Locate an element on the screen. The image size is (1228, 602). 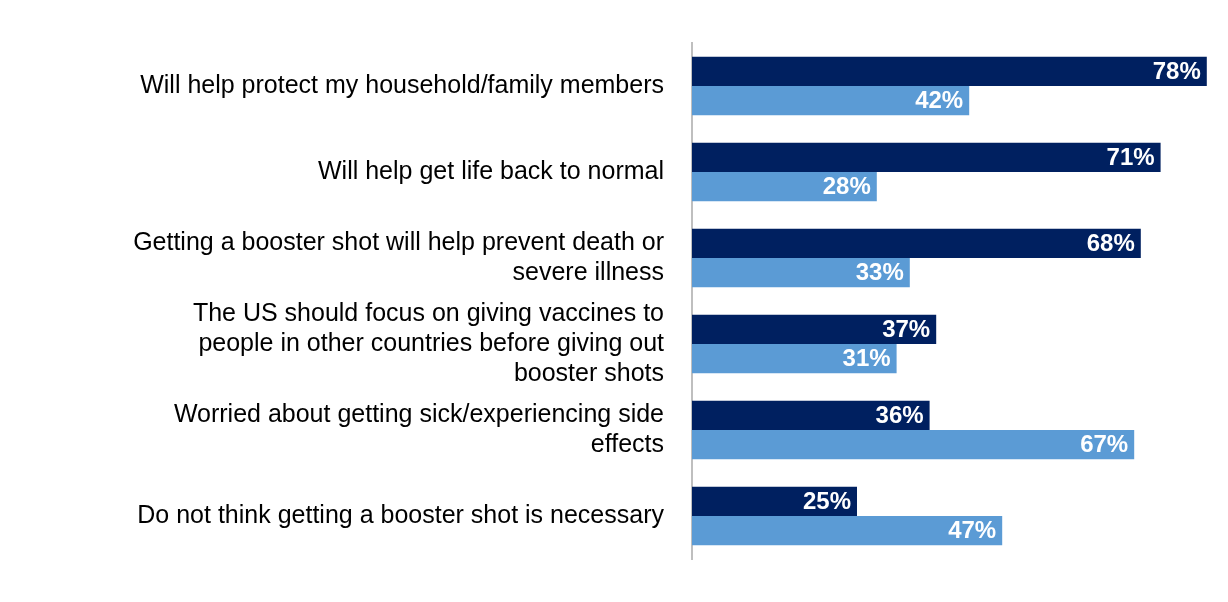
data-label: 42% is located at coordinates (939, 100).